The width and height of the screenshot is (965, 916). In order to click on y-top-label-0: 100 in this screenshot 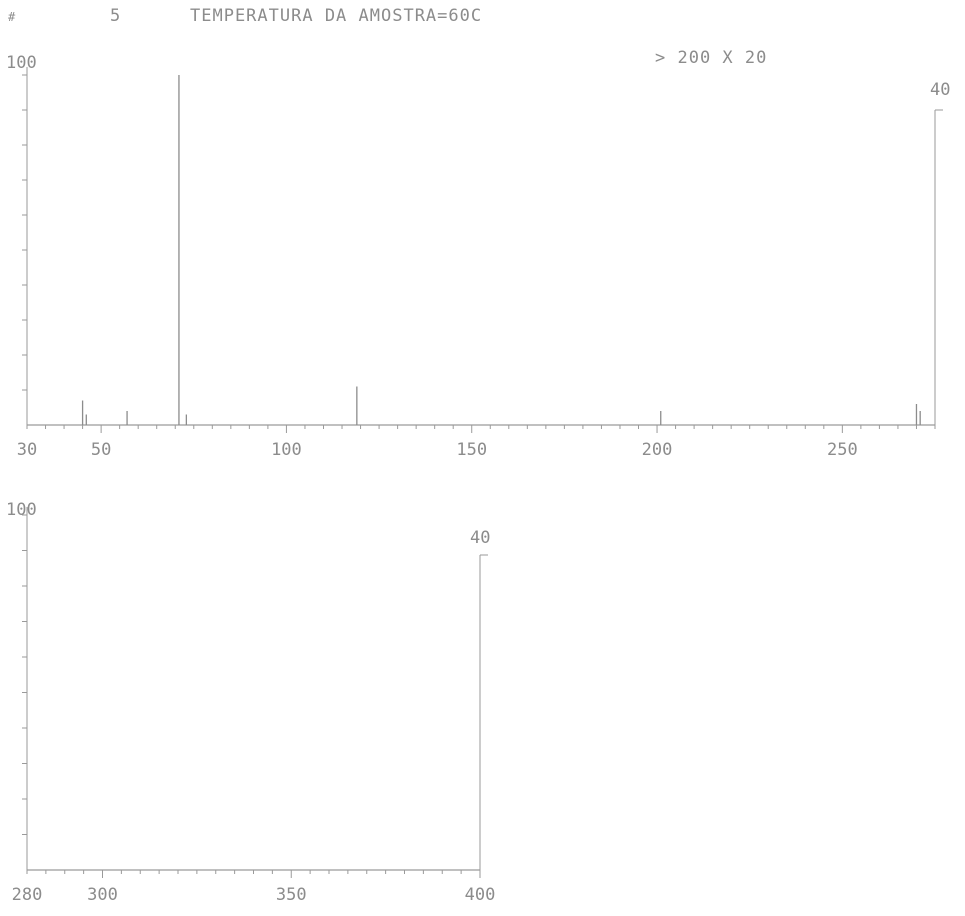, I will do `click(21, 63)`.